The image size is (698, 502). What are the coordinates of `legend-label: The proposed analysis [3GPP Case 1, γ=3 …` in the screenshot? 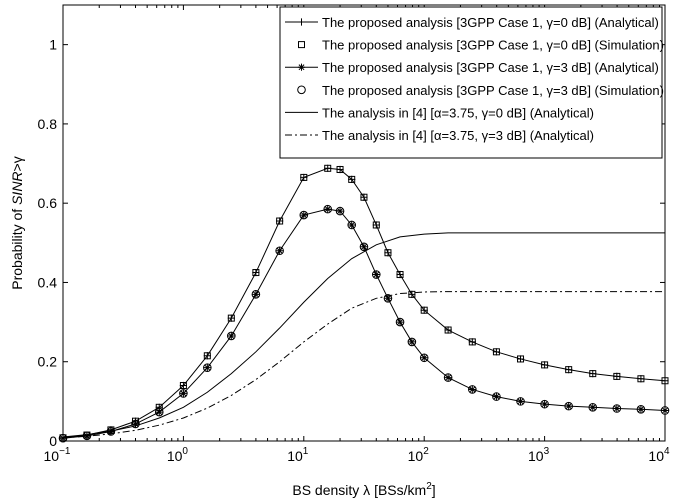 It's located at (490, 67).